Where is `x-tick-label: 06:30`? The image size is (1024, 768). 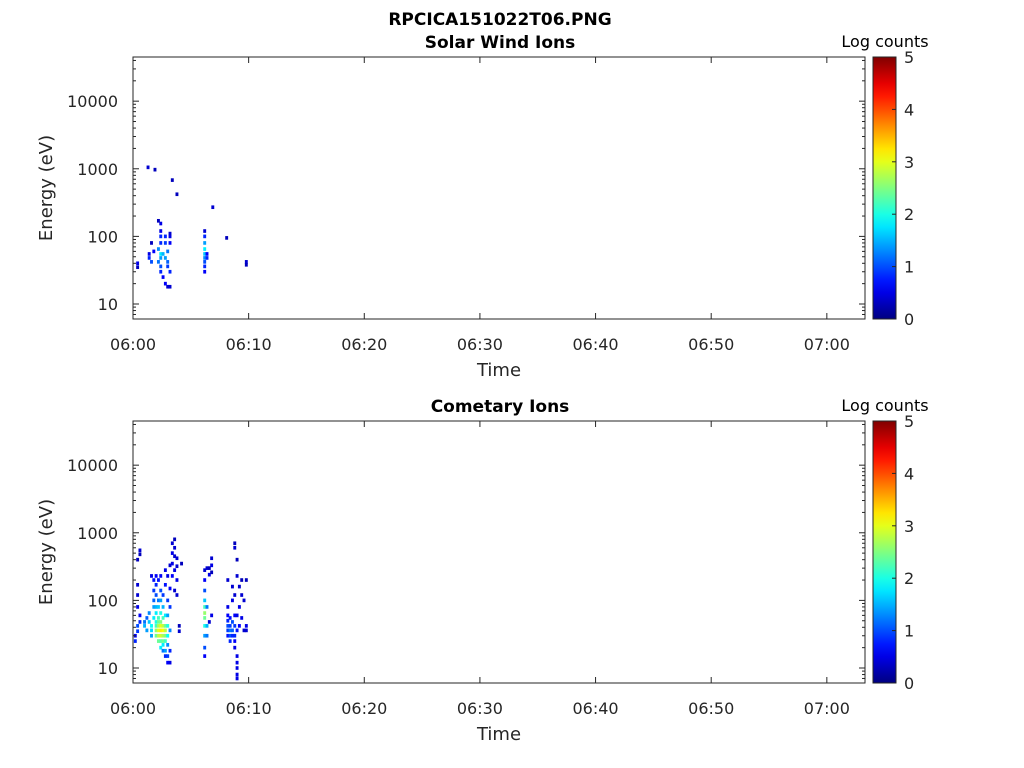
x-tick-label: 06:30 is located at coordinates (480, 344).